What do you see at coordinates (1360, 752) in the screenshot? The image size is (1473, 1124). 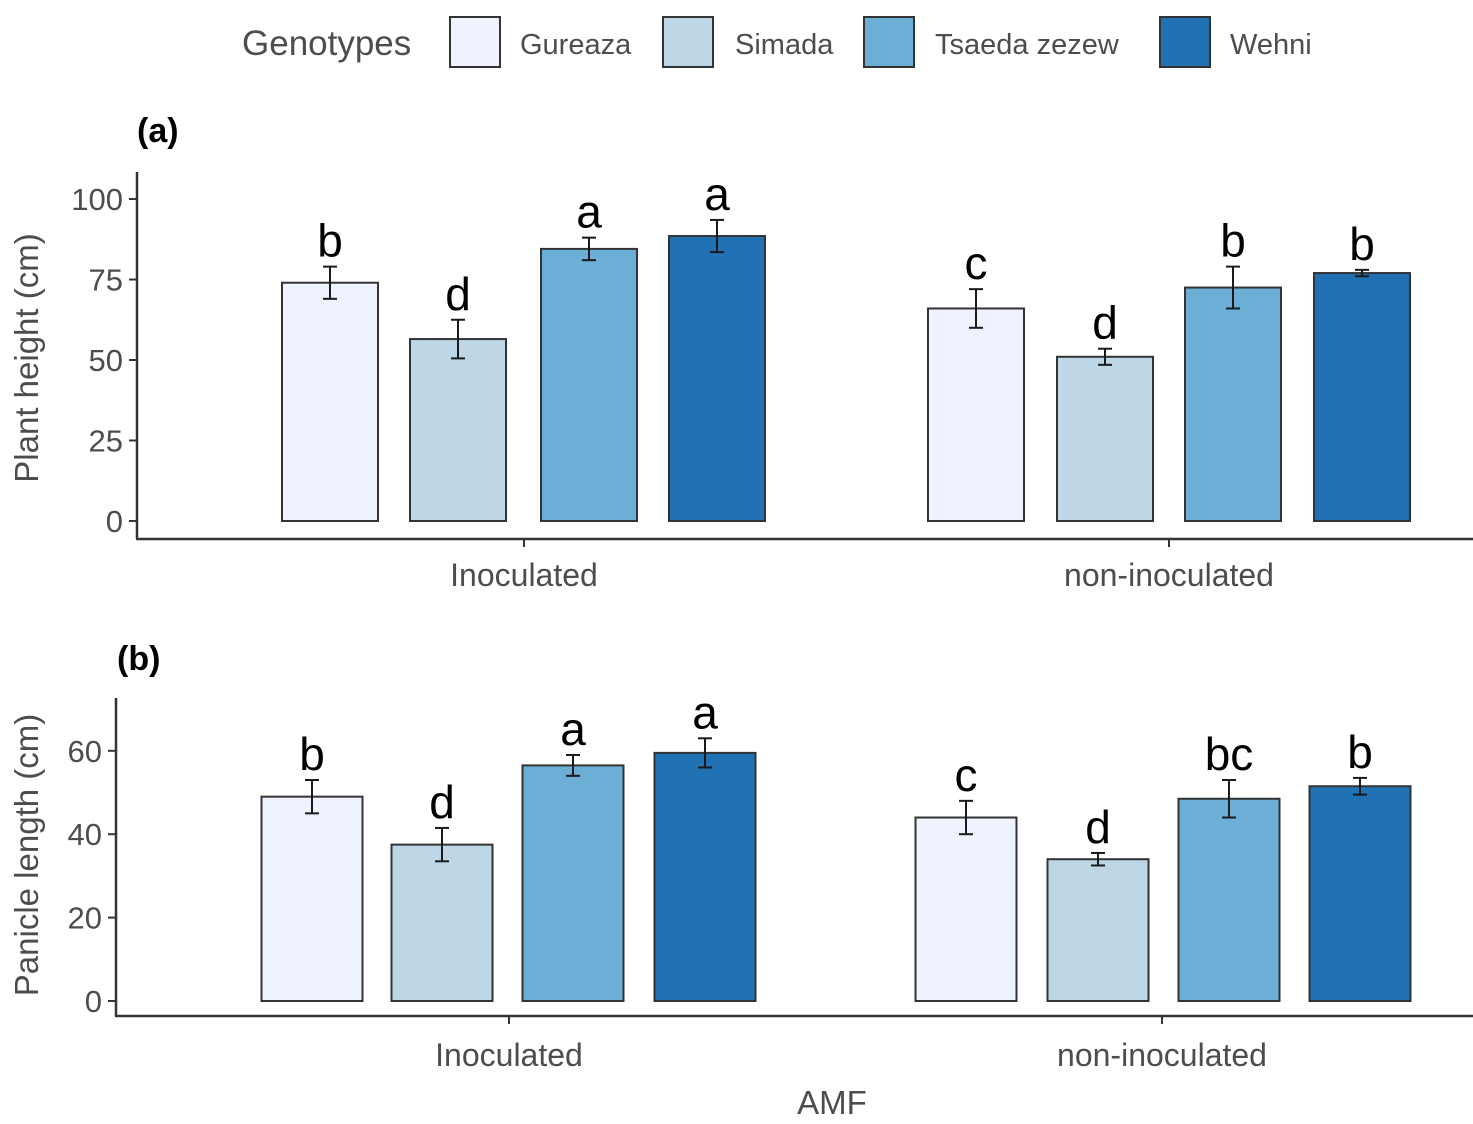 I see `panel-b-non-inoculated-wehni-significance-letter: b` at bounding box center [1360, 752].